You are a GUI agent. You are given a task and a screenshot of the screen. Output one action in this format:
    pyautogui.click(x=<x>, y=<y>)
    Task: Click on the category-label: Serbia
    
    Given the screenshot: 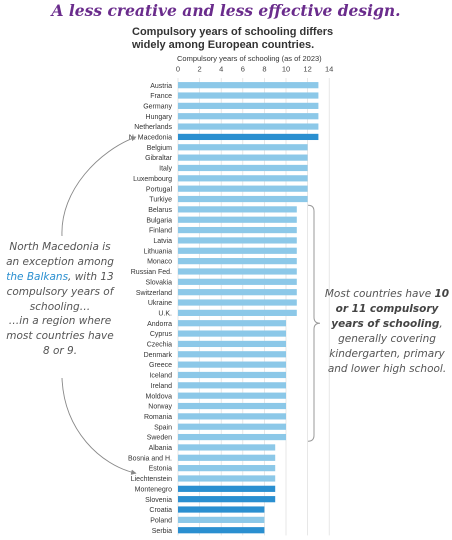 What is the action you would take?
    pyautogui.click(x=162, y=531)
    